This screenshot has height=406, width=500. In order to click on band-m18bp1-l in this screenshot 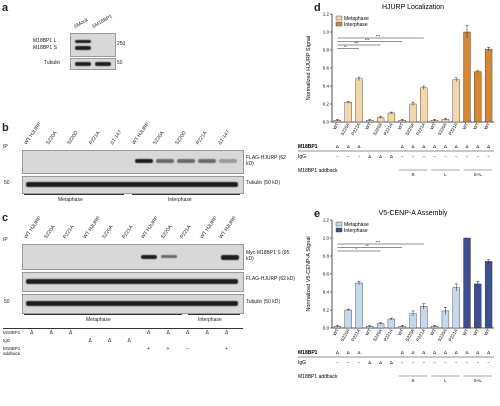, I will do `click(83, 41)`.